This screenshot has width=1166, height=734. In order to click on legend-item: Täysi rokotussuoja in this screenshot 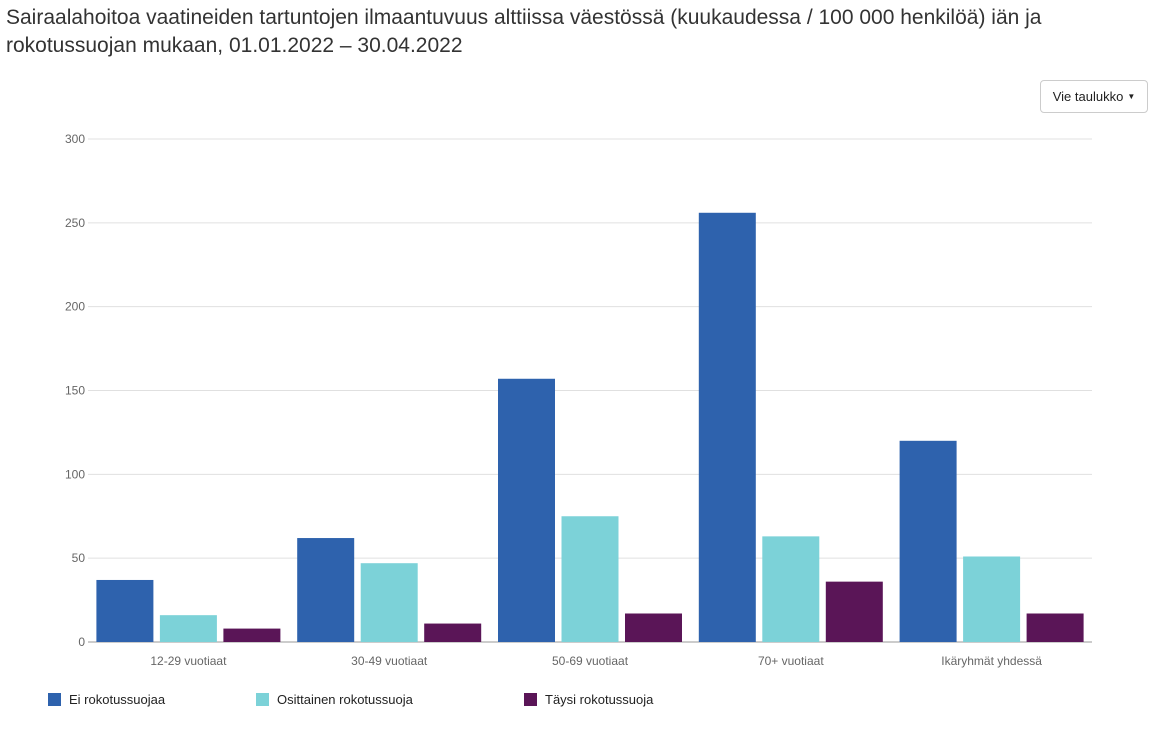, I will do `click(588, 699)`.